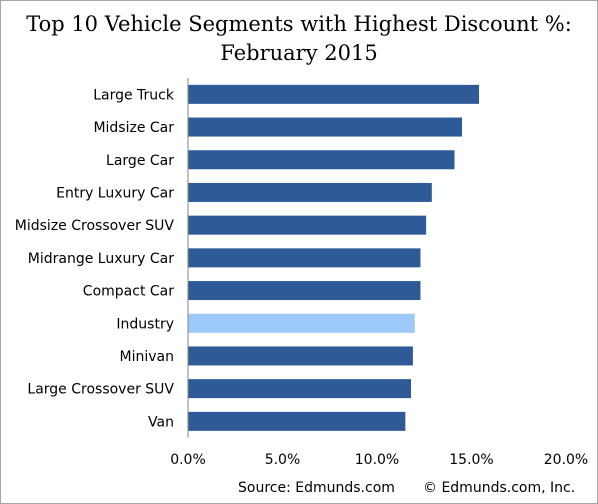  Describe the element at coordinates (334, 94) in the screenshot. I see `bar-large-truck` at that location.